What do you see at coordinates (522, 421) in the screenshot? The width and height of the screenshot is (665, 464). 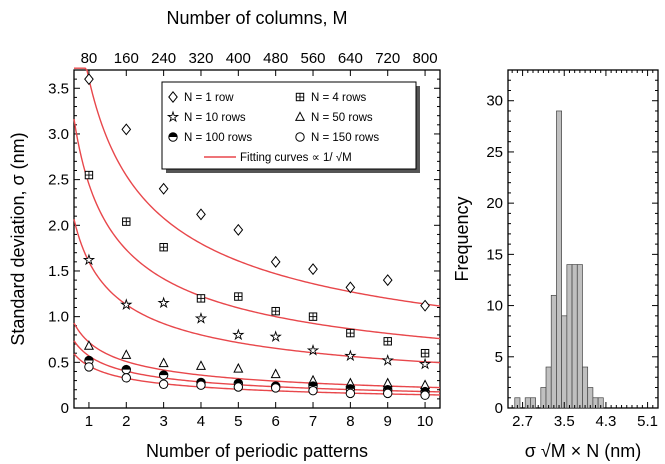 I see `hist-x-tick-label: 2.7` at bounding box center [522, 421].